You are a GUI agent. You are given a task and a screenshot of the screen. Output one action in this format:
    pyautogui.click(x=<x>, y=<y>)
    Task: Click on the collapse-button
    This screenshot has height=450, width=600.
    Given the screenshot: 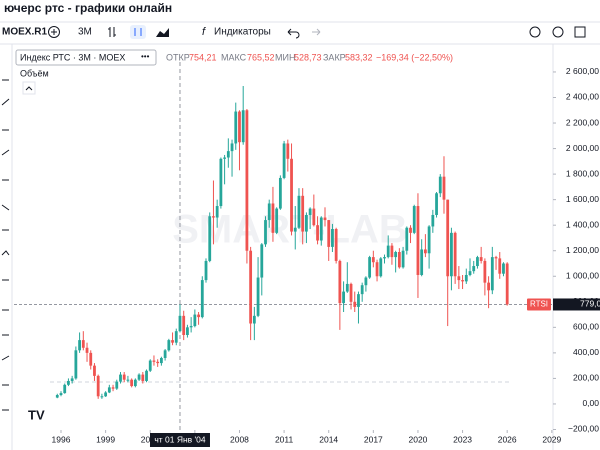 What is the action you would take?
    pyautogui.click(x=29, y=88)
    